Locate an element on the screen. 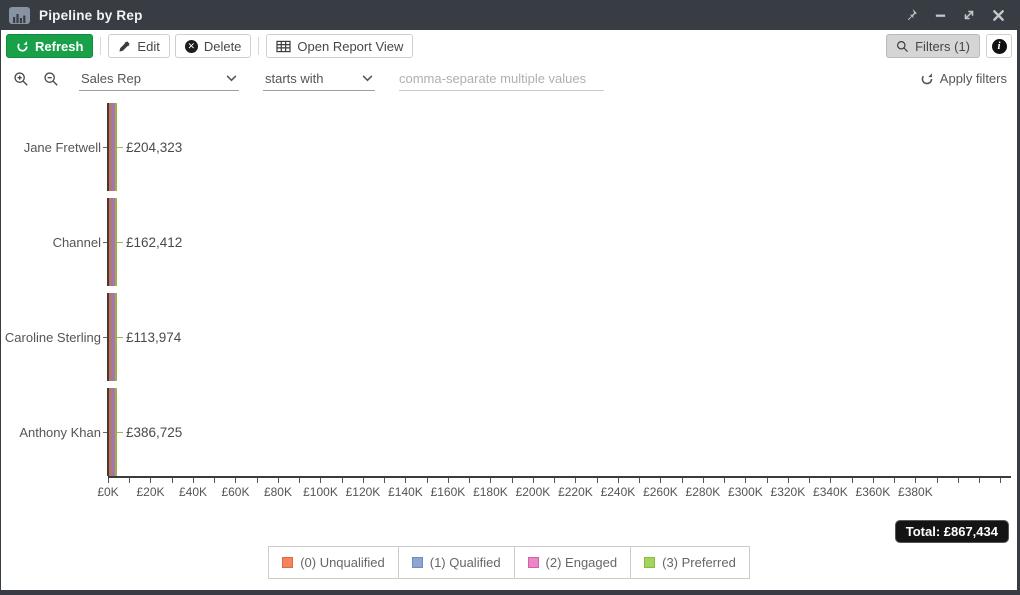  edit-button: Edit is located at coordinates (139, 46).